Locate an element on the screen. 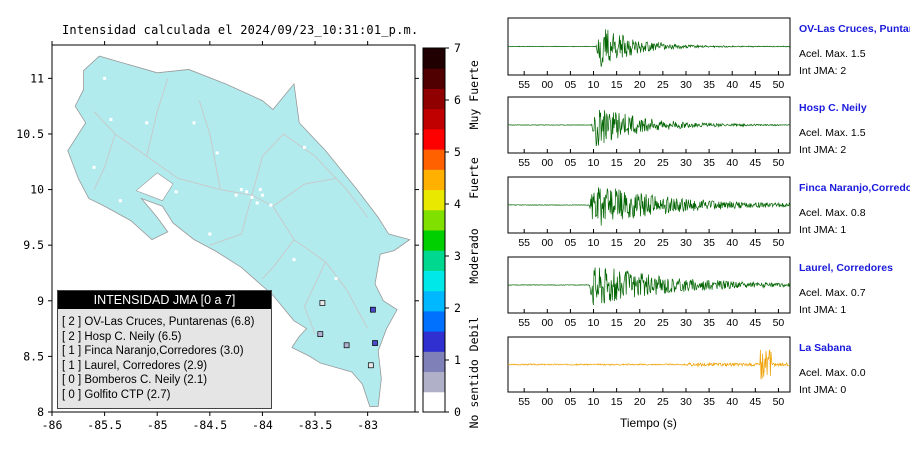  station-name: Hosp C. Neily is located at coordinates (833, 108).